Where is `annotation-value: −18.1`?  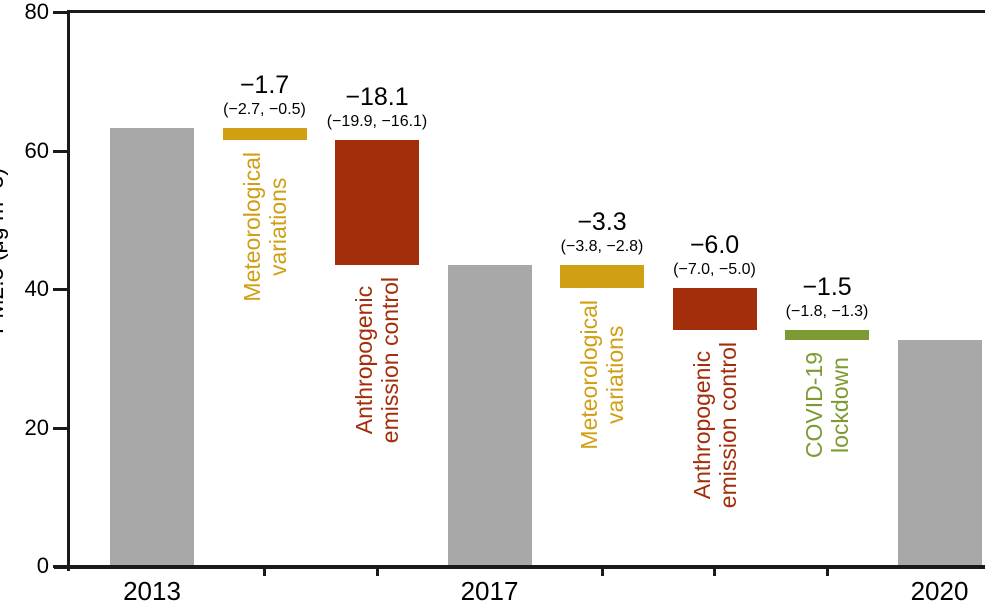
annotation-value: −18.1 is located at coordinates (377, 97).